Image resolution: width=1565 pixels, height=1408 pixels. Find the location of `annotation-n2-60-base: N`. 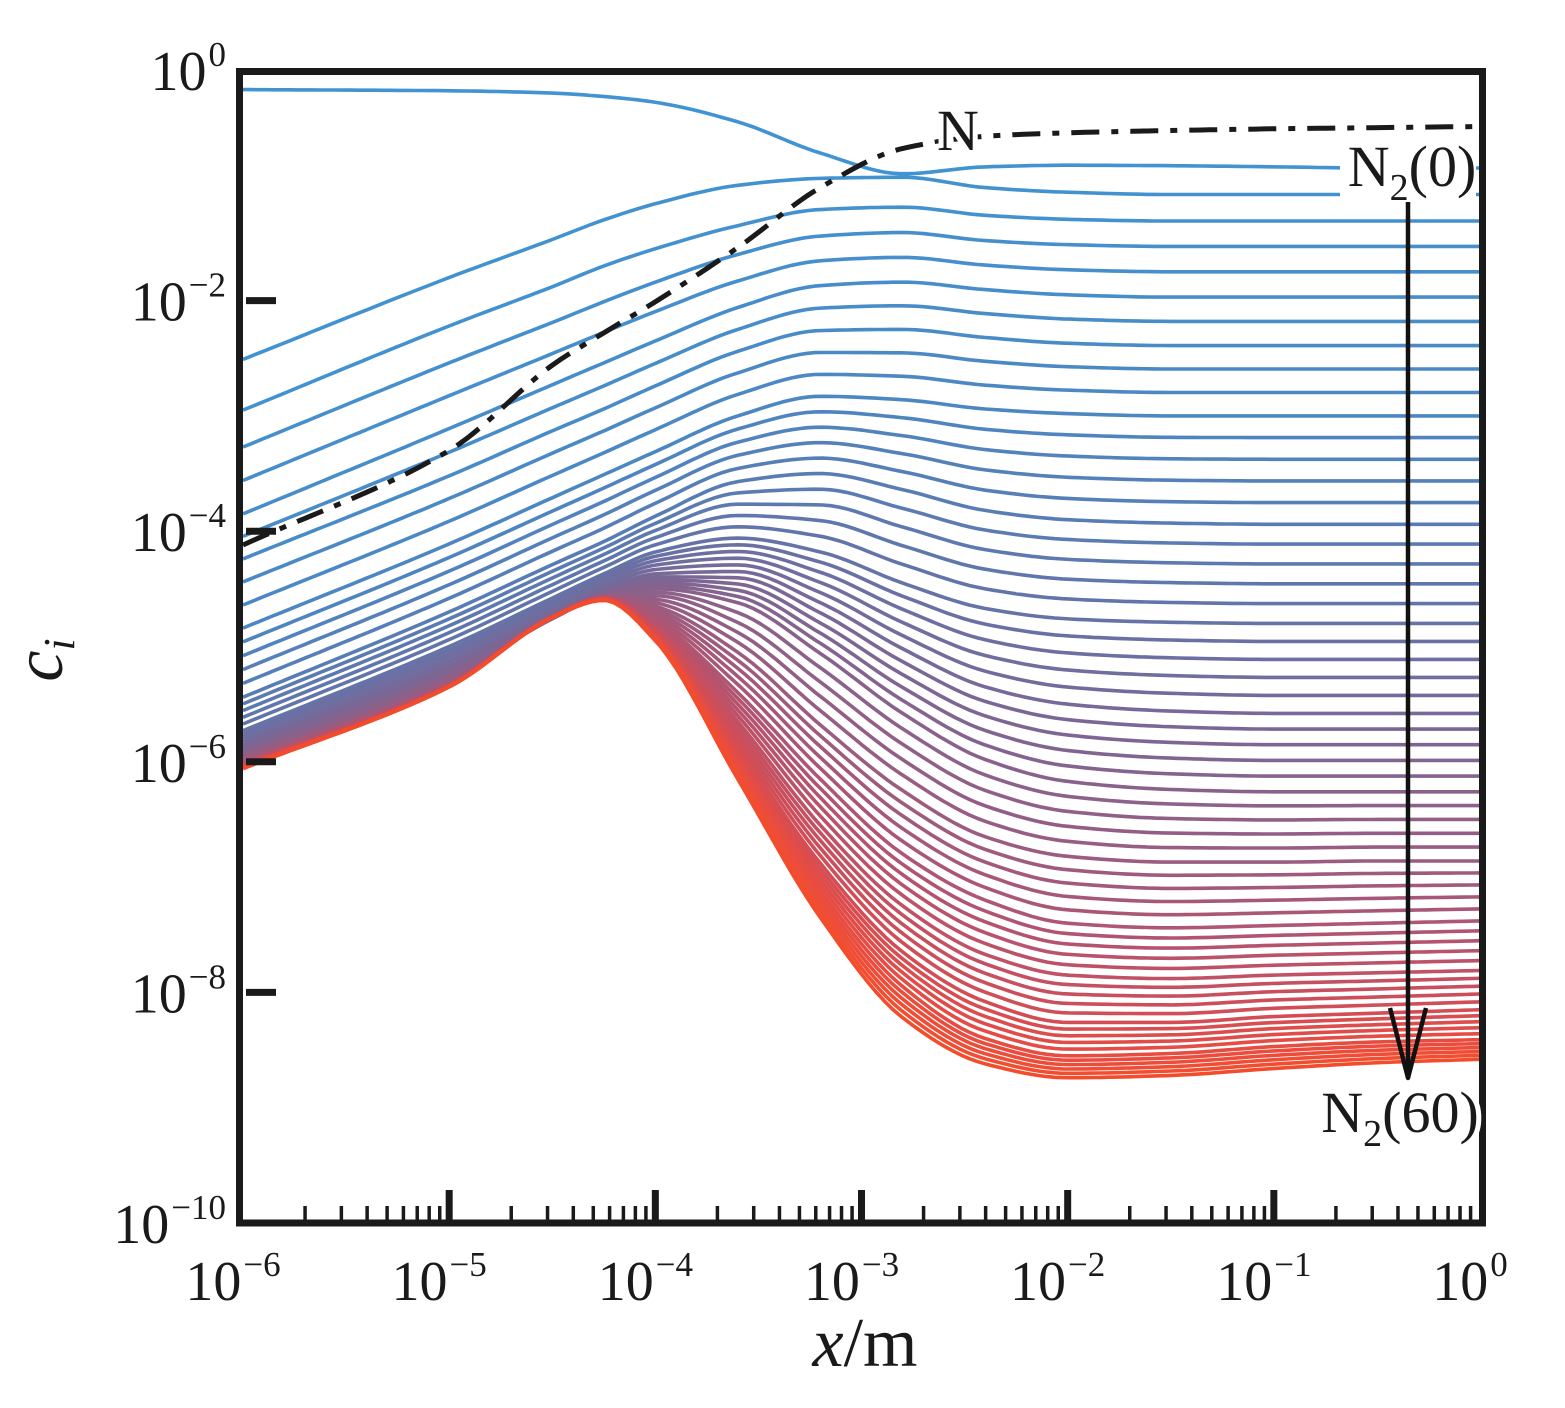

annotation-n2-60-base: N is located at coordinates (1342, 1112).